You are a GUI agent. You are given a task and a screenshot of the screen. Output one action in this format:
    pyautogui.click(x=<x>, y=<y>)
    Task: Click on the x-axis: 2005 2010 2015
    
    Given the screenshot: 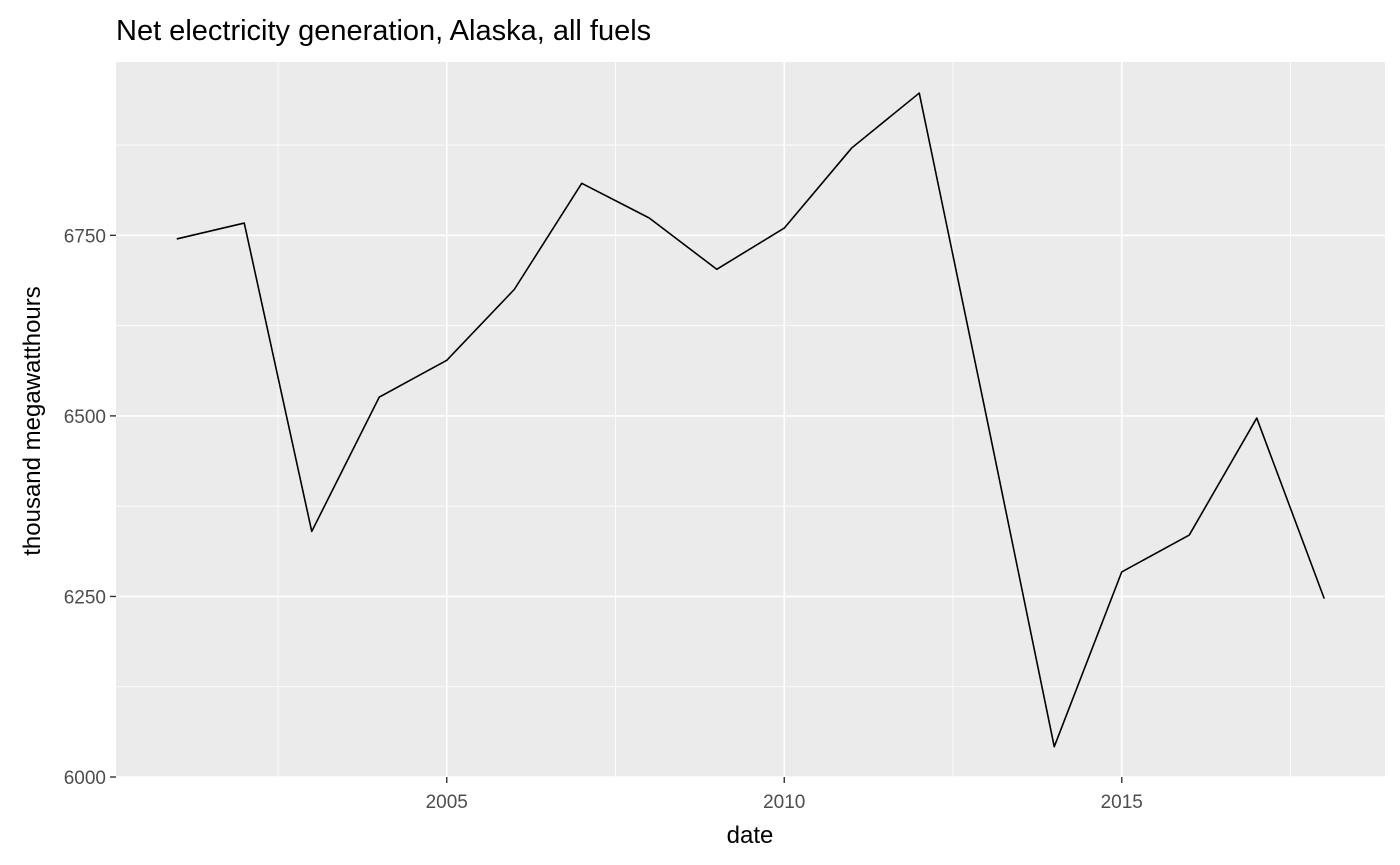 What is the action you would take?
    pyautogui.click(x=784, y=795)
    